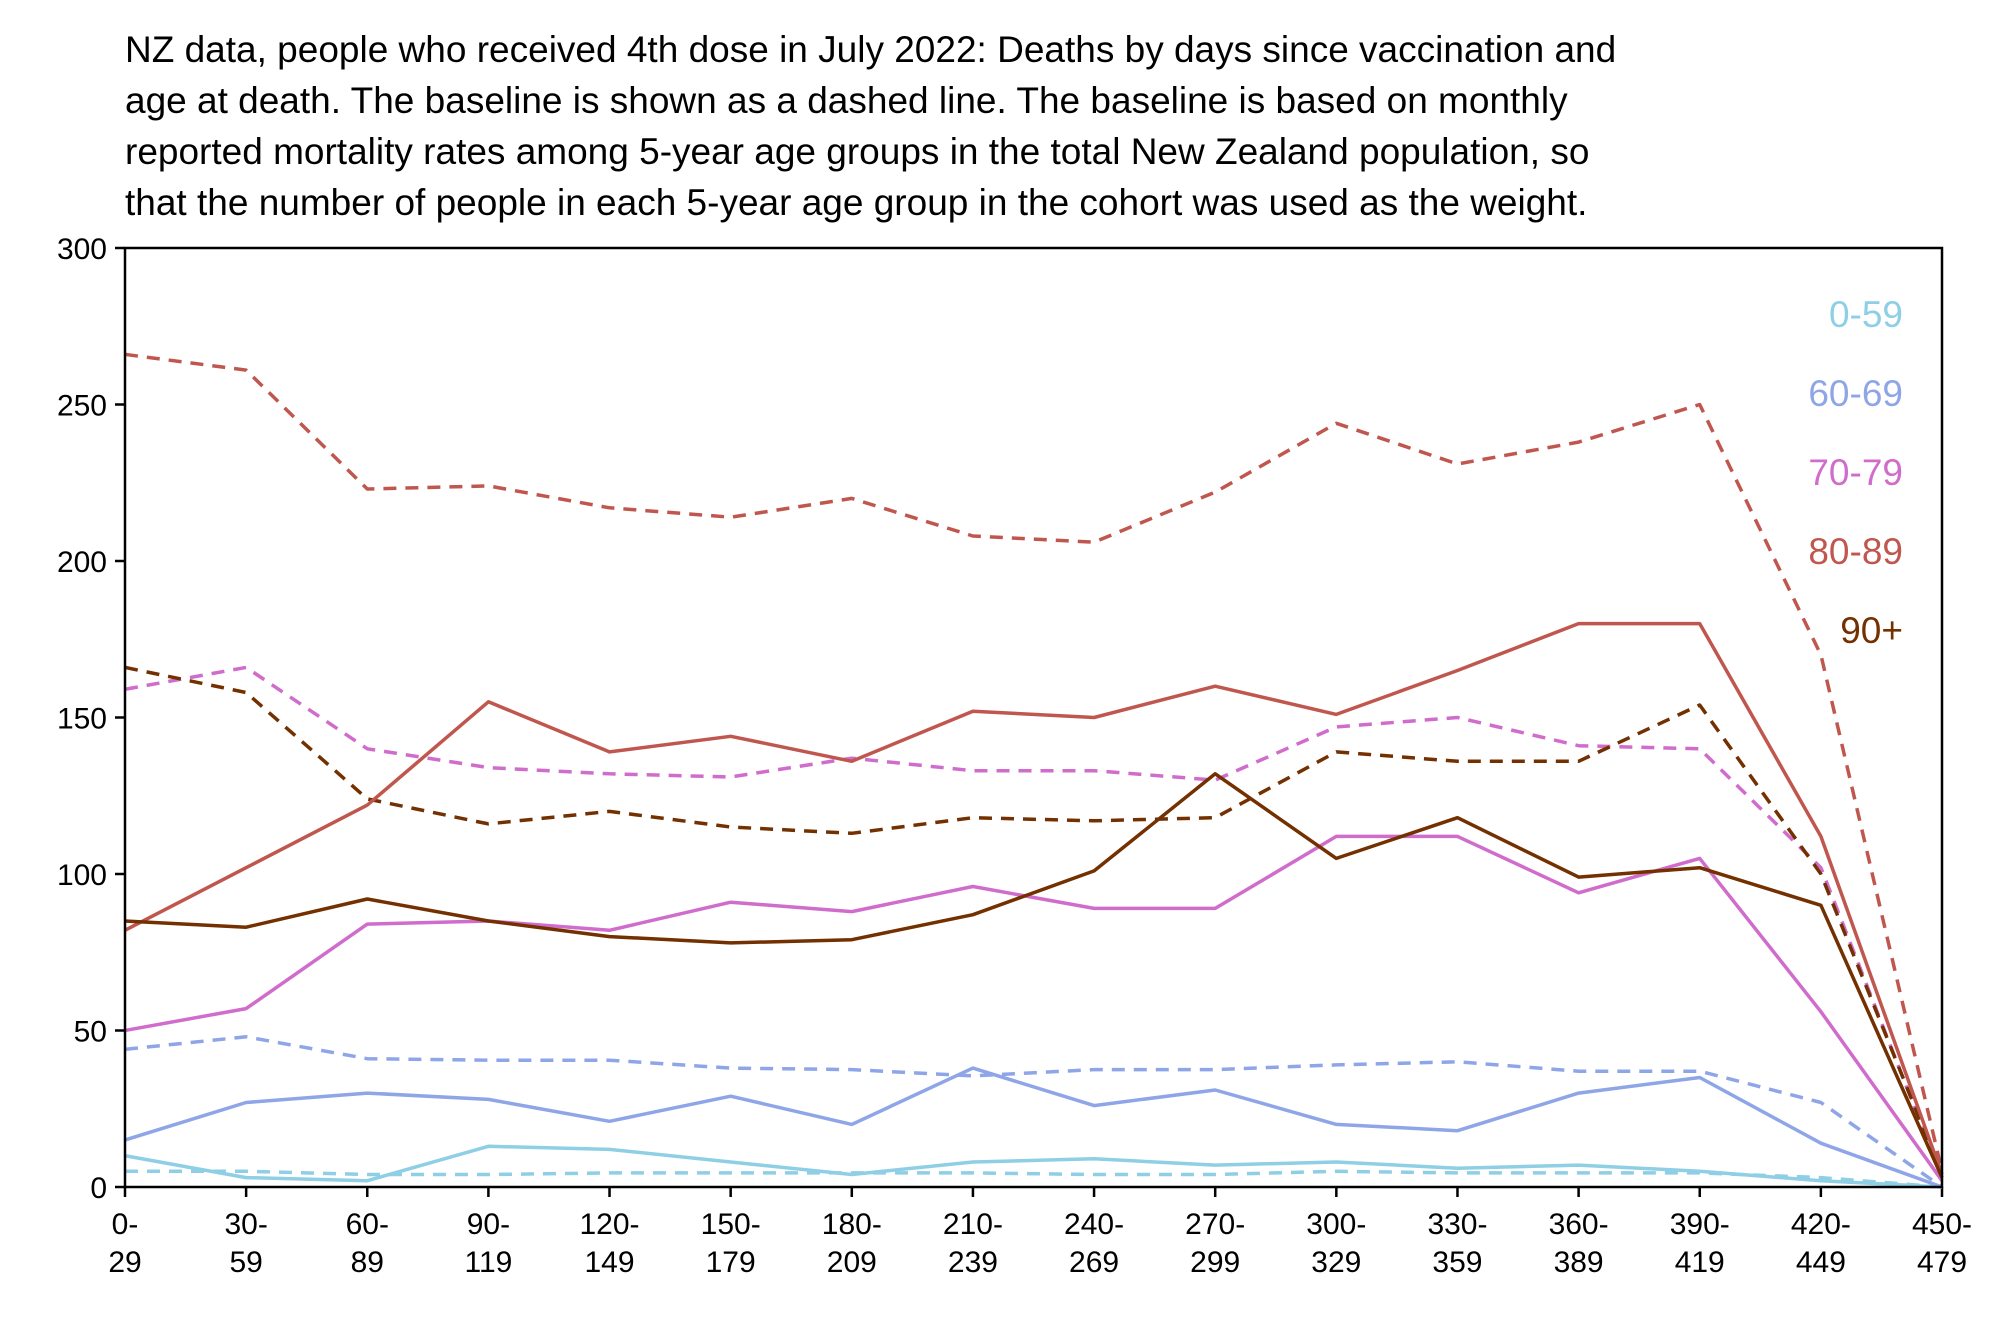  What do you see at coordinates (367, 1224) in the screenshot?
I see `x-tick-label: 60-` at bounding box center [367, 1224].